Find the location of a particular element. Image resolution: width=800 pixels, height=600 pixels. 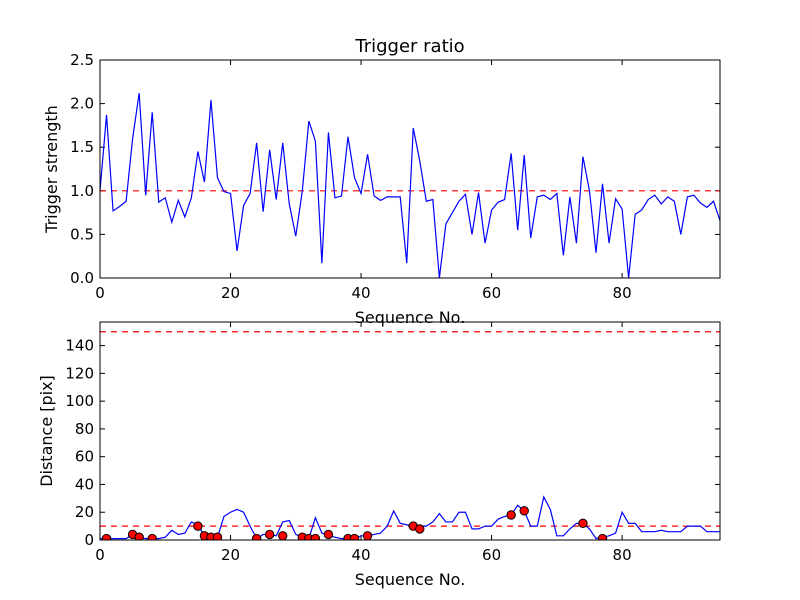

y-tick-label: 60 is located at coordinates (84, 457).